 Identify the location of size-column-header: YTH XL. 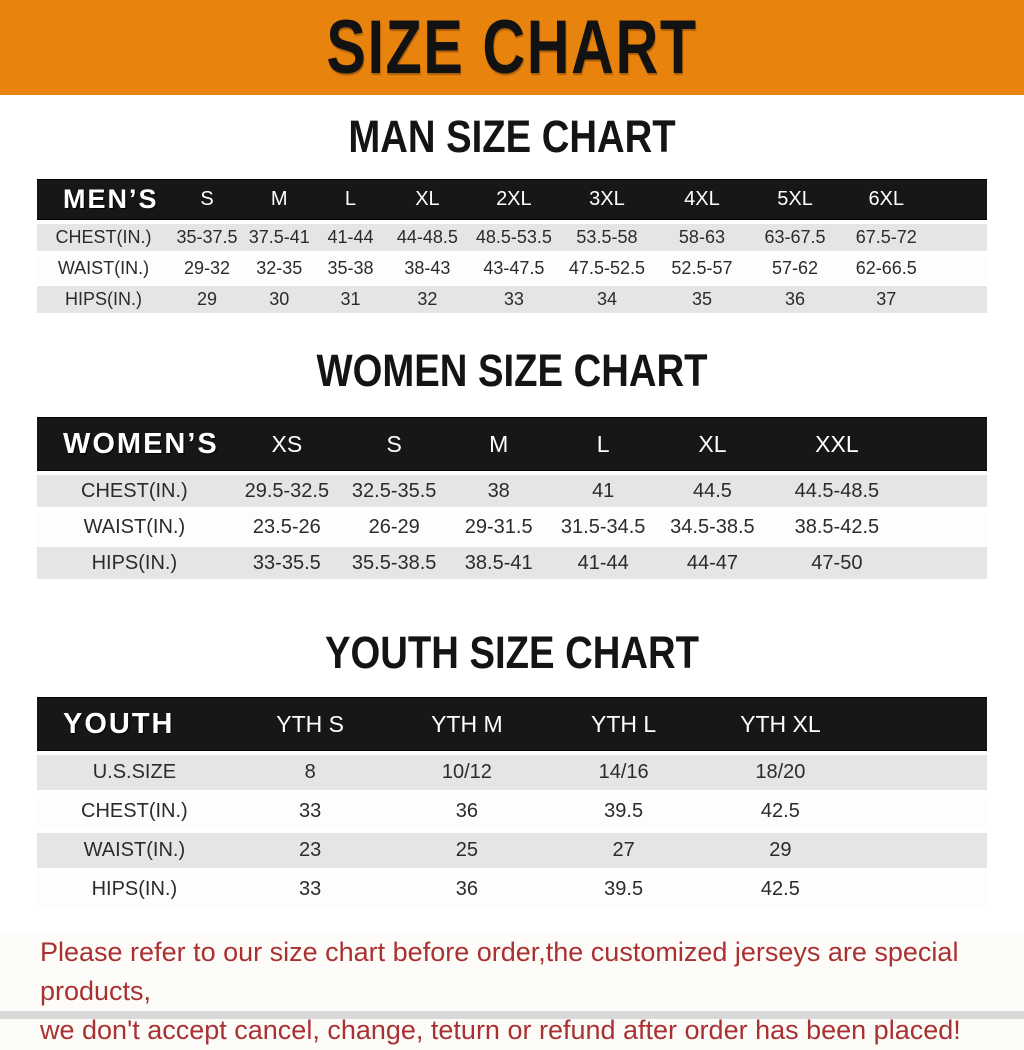
(780, 723).